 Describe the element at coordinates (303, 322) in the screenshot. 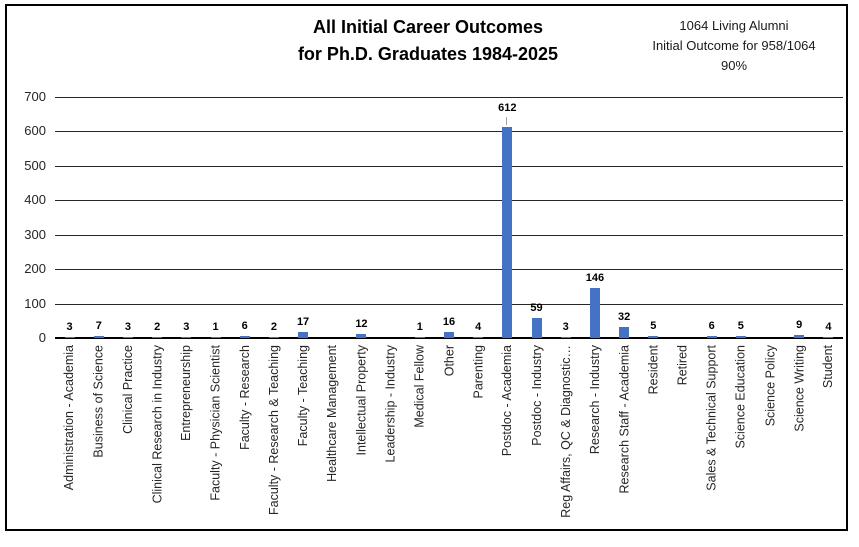

I see `bar-value-label: 17` at that location.